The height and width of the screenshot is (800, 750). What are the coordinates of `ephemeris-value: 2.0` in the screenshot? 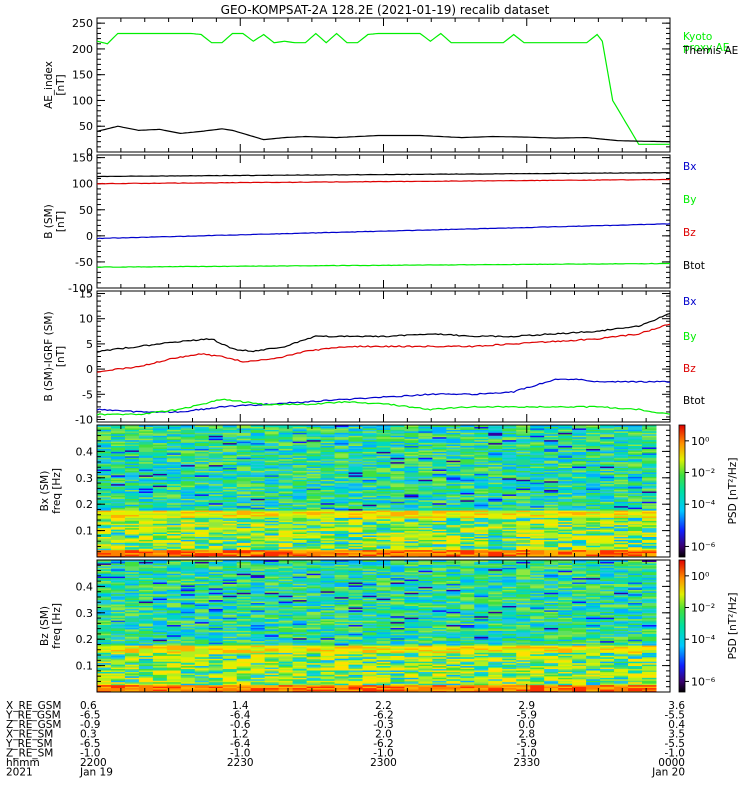 It's located at (383, 735).